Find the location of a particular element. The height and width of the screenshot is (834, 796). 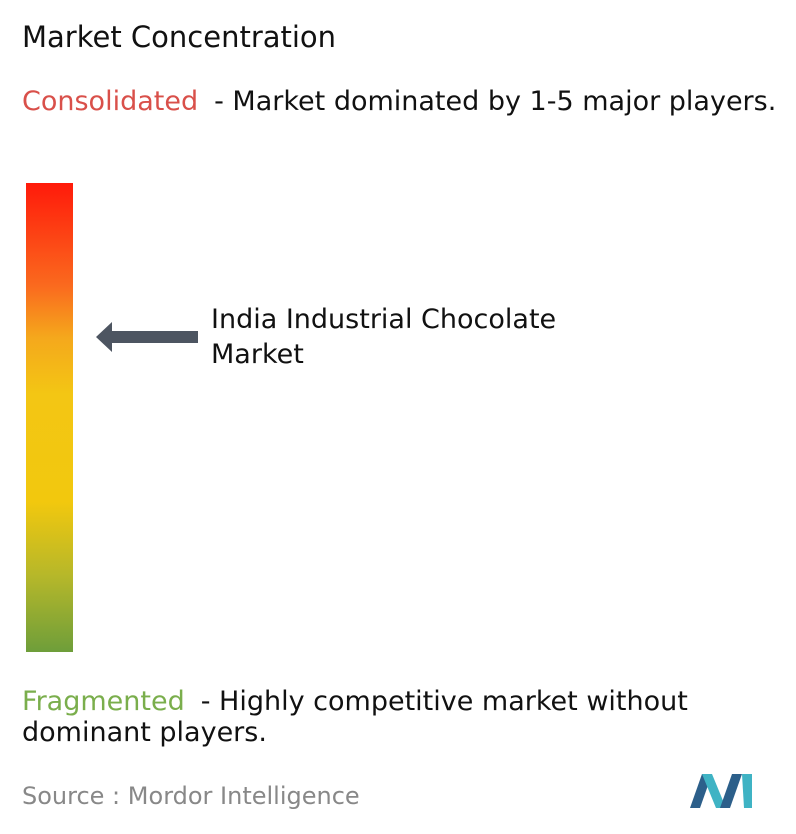

arrow-shape is located at coordinates (147, 337).